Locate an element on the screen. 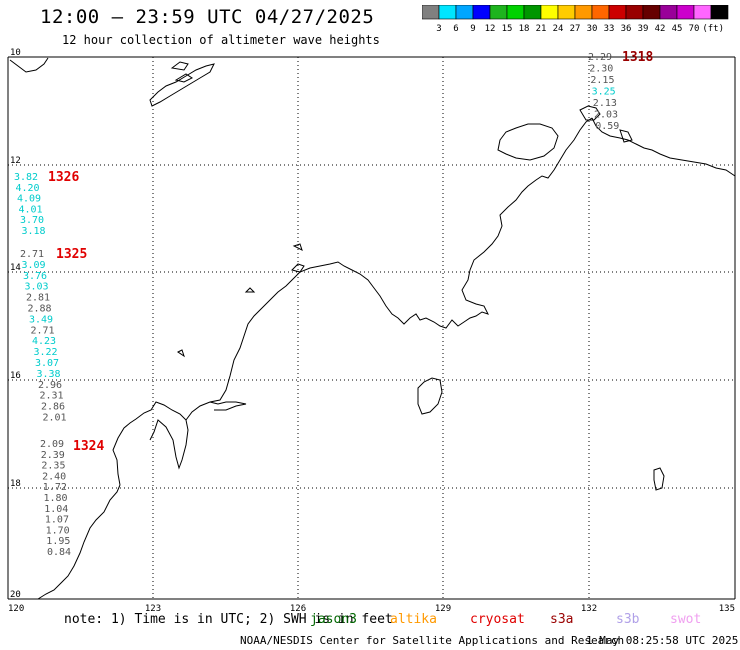  wave-height-value: 4.23 is located at coordinates (44, 341).